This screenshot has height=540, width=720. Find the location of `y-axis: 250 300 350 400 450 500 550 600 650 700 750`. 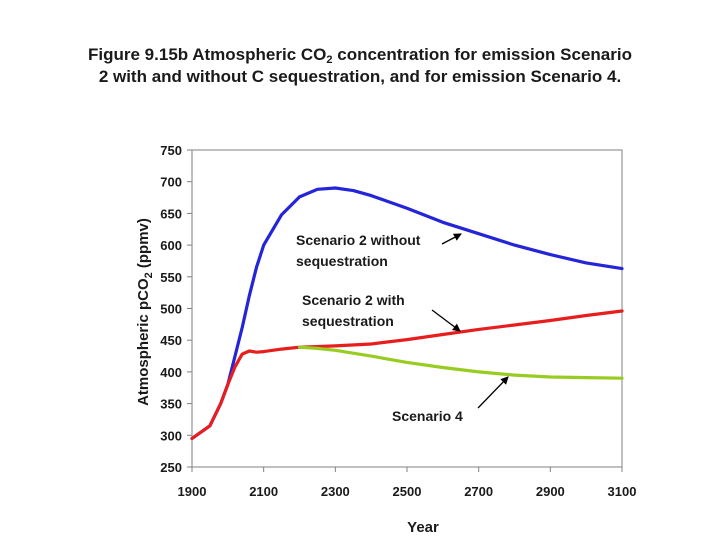

y-axis: 250 300 350 400 450 500 550 600 650 700 750 is located at coordinates (176, 309).